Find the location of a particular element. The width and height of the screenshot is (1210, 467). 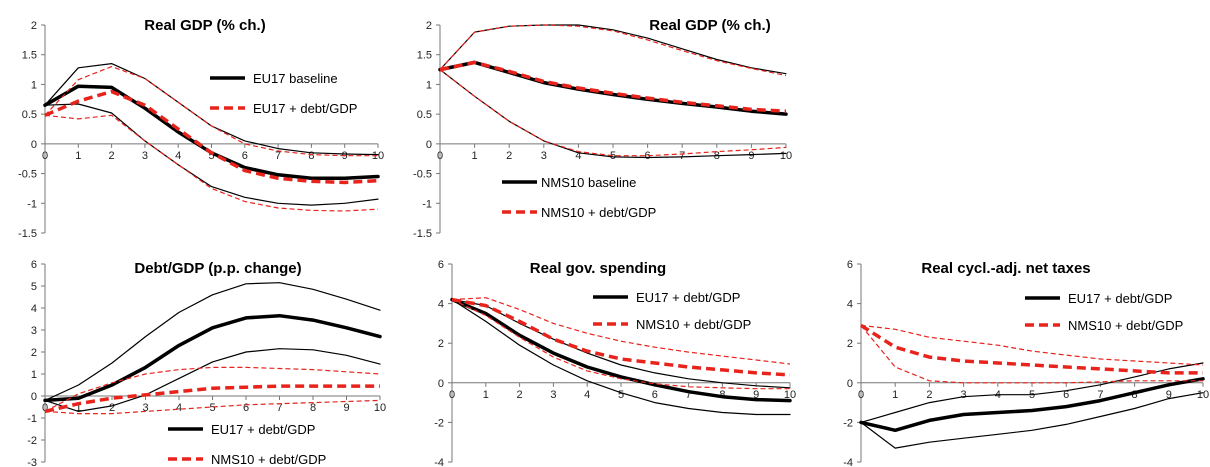

legend-label: EU17 baseline is located at coordinates (295, 78).